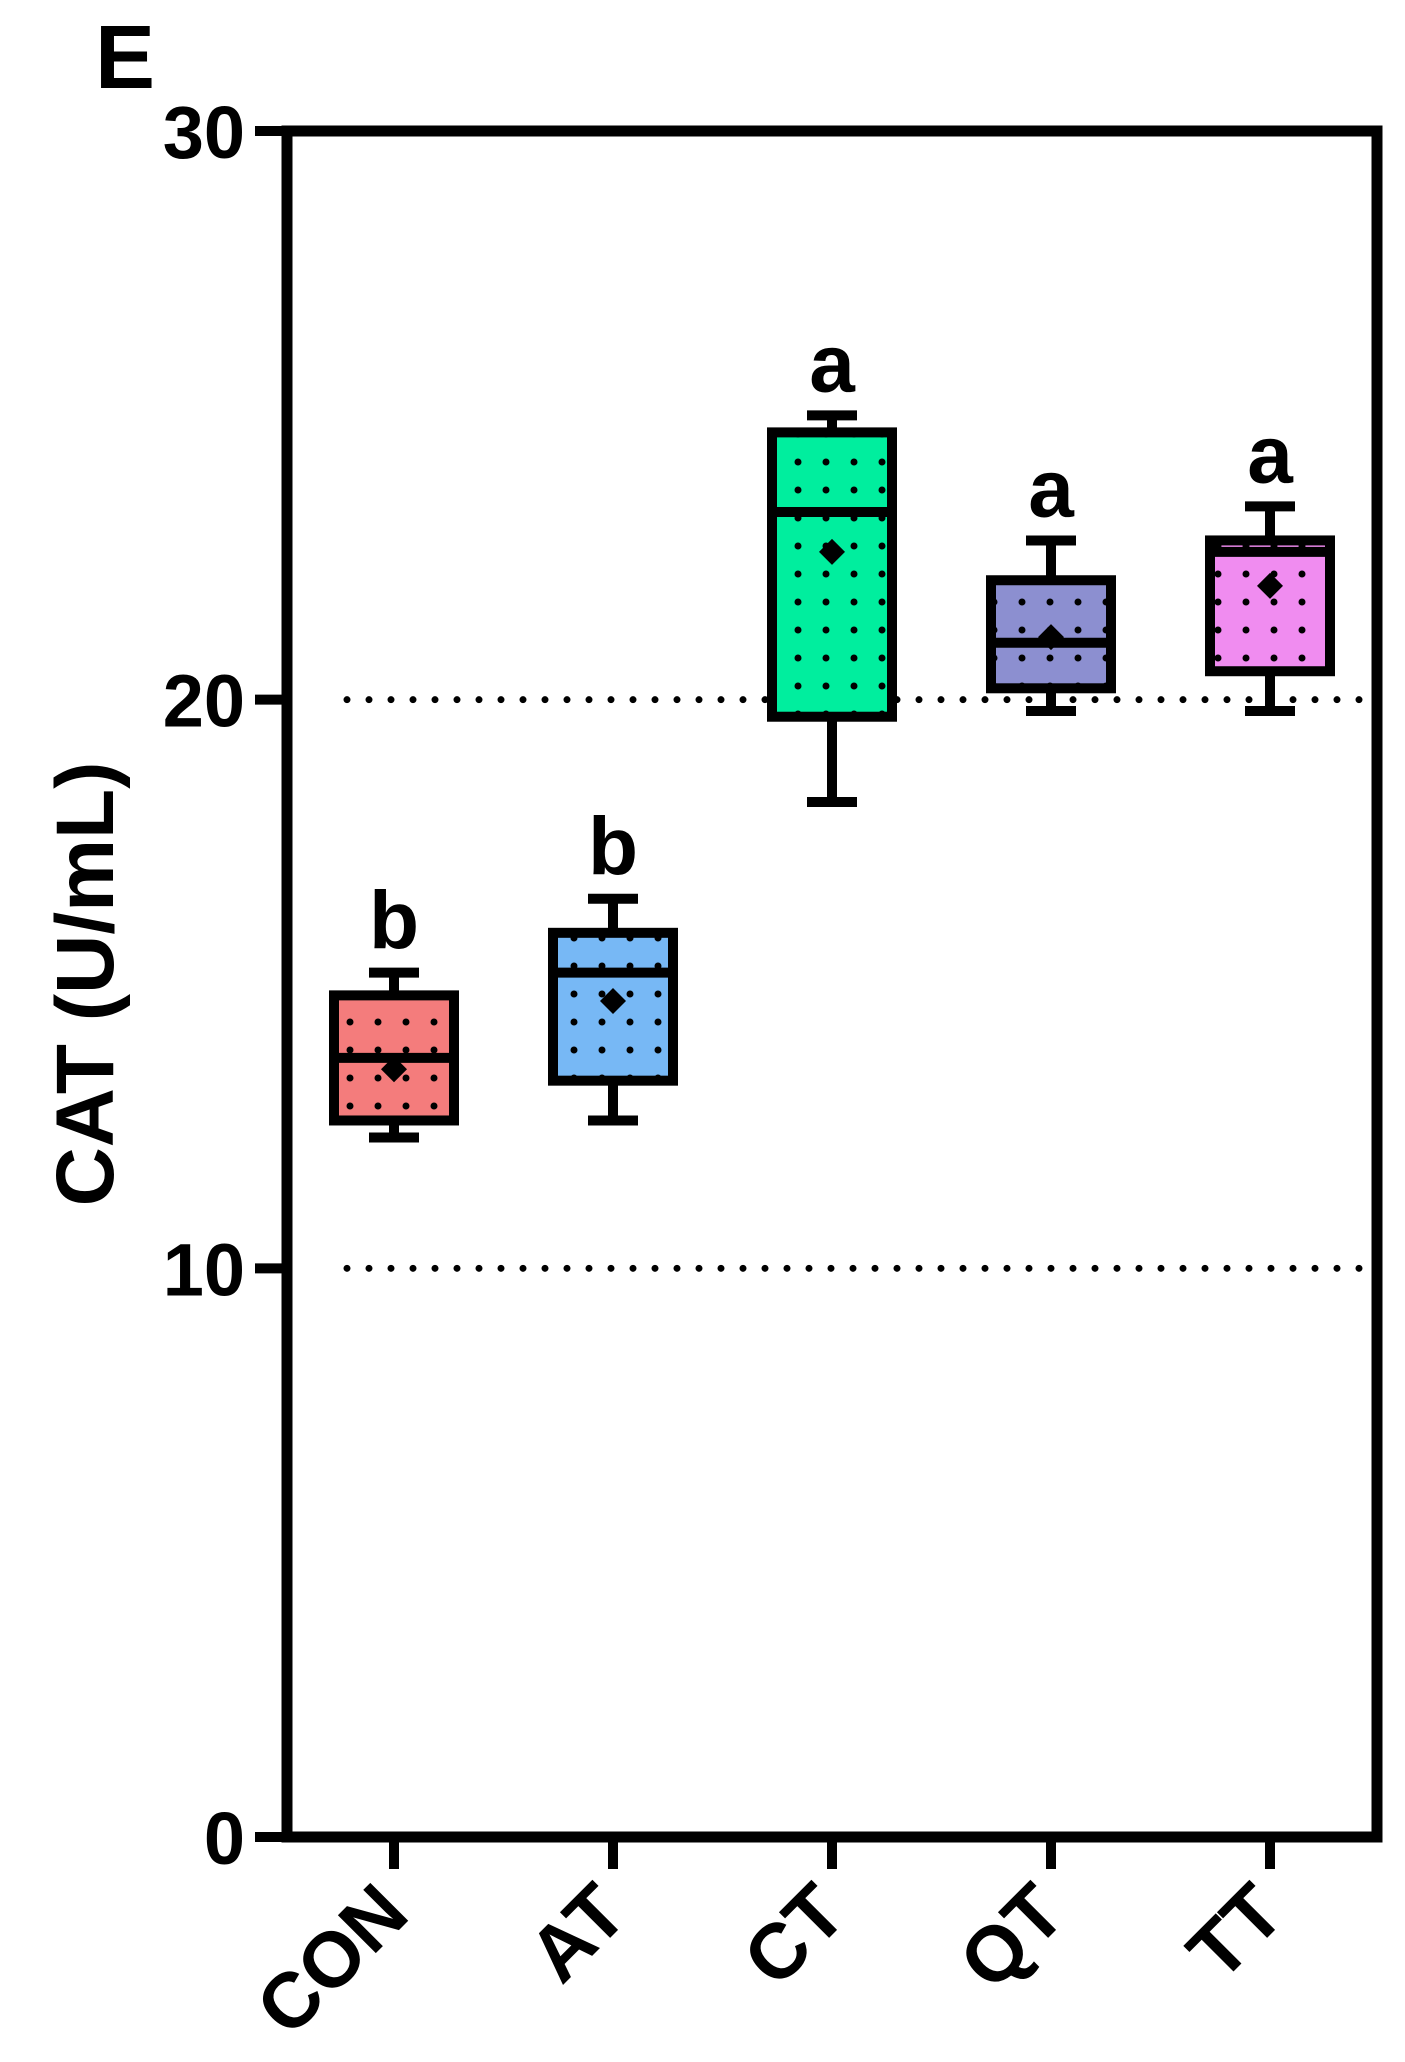 This screenshot has width=1405, height=2062. Describe the element at coordinates (225, 985) in the screenshot. I see `y-axis-ticks: 0 10 20 30` at that location.